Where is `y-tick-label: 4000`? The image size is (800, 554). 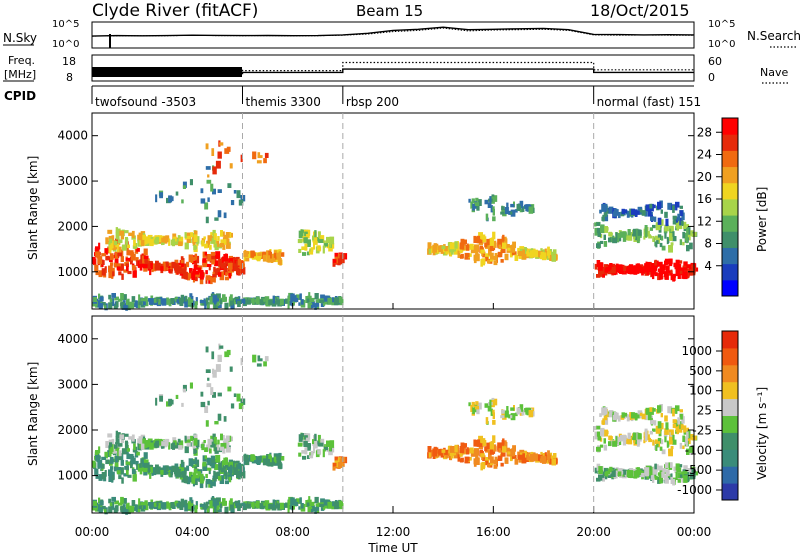 y-tick-label: 4000 is located at coordinates (72, 339).